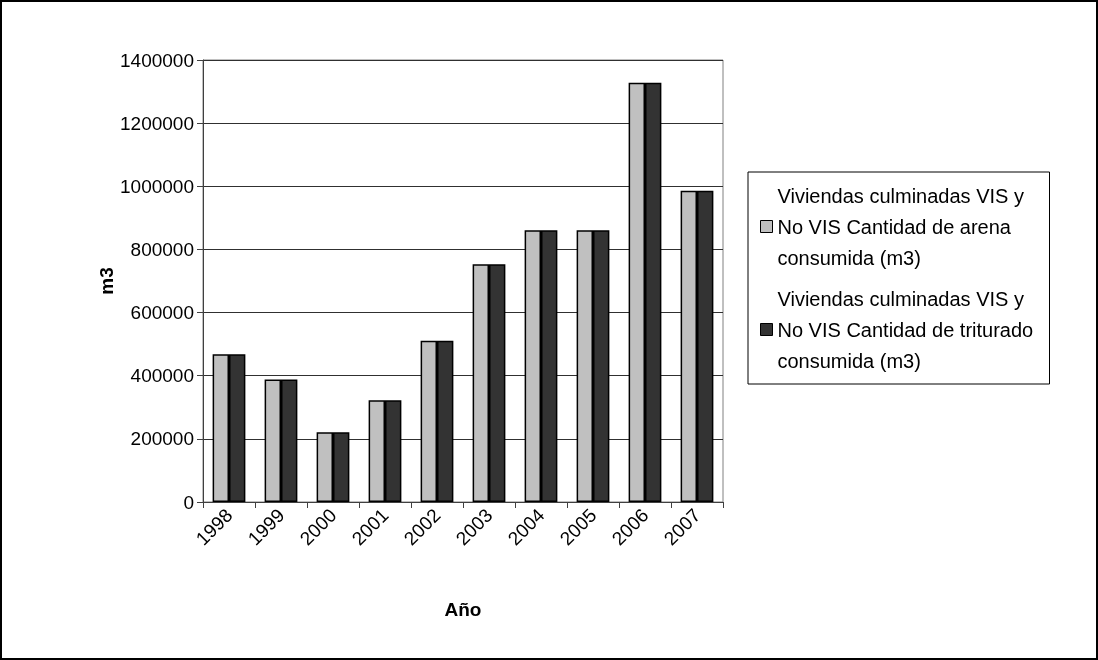 The height and width of the screenshot is (660, 1098). Describe the element at coordinates (162, 439) in the screenshot. I see `y-tick-label: 200000` at that location.